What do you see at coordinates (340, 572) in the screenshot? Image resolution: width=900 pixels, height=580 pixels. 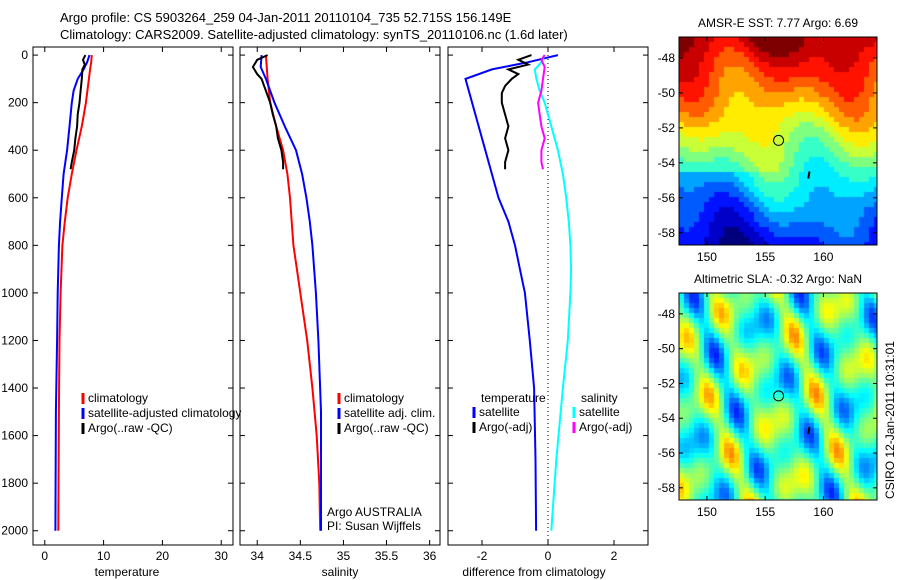 I see `x-axis-label: salinity` at bounding box center [340, 572].